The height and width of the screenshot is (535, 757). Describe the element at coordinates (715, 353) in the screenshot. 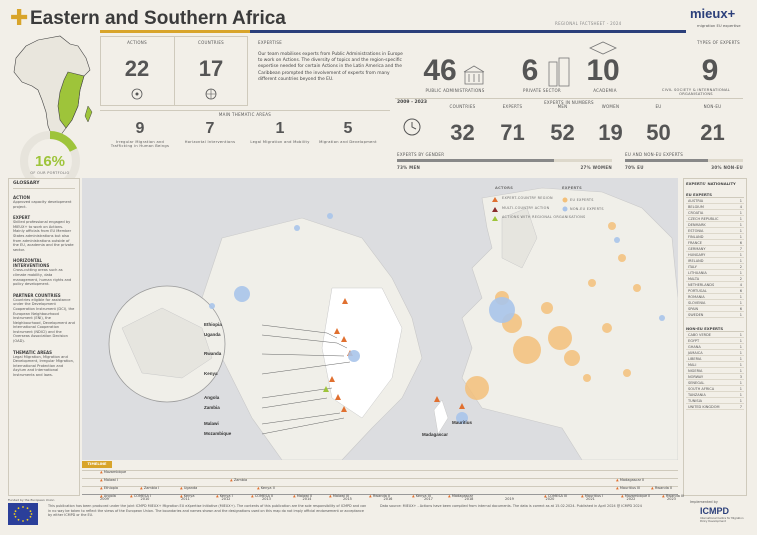

I see `nationality-row: JAMAICA 1` at that location.